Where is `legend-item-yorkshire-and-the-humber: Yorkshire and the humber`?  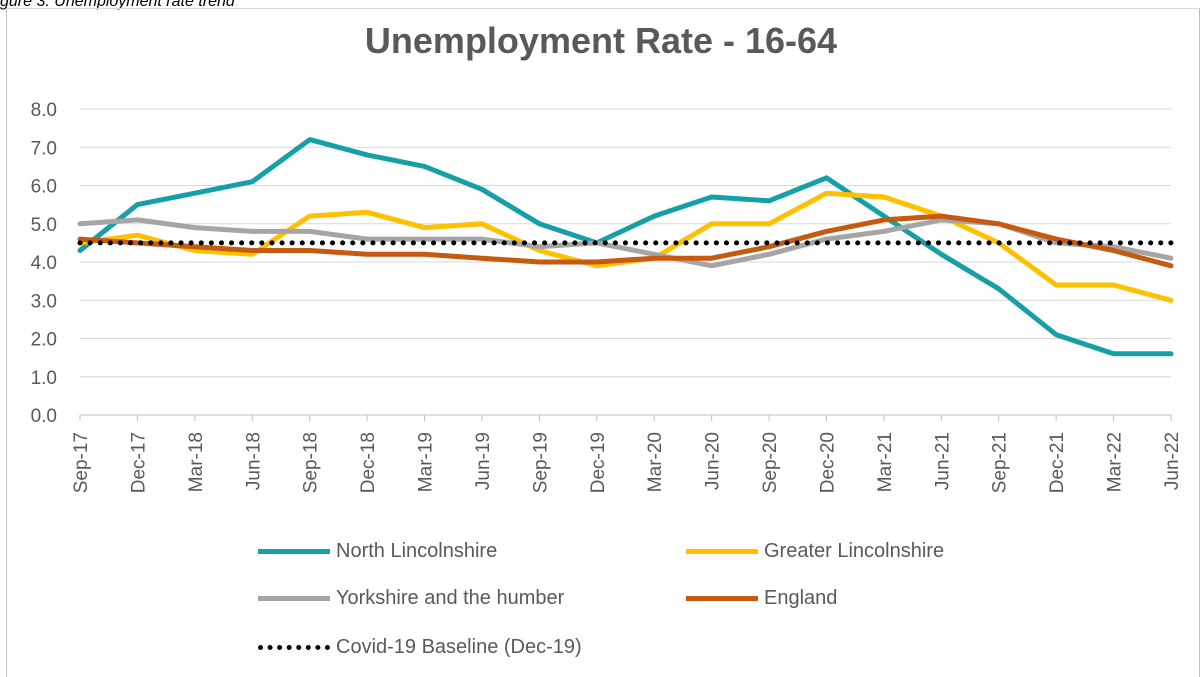 legend-item-yorkshire-and-the-humber: Yorkshire and the humber is located at coordinates (411, 598).